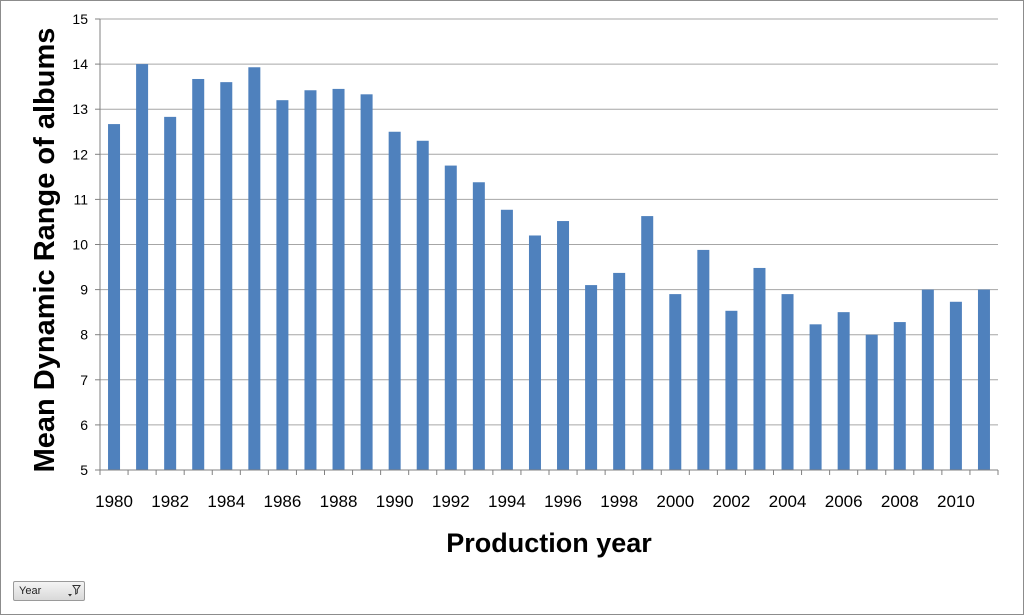 Image resolution: width=1024 pixels, height=615 pixels. What do you see at coordinates (507, 501) in the screenshot?
I see `x-tick-label: 1994` at bounding box center [507, 501].